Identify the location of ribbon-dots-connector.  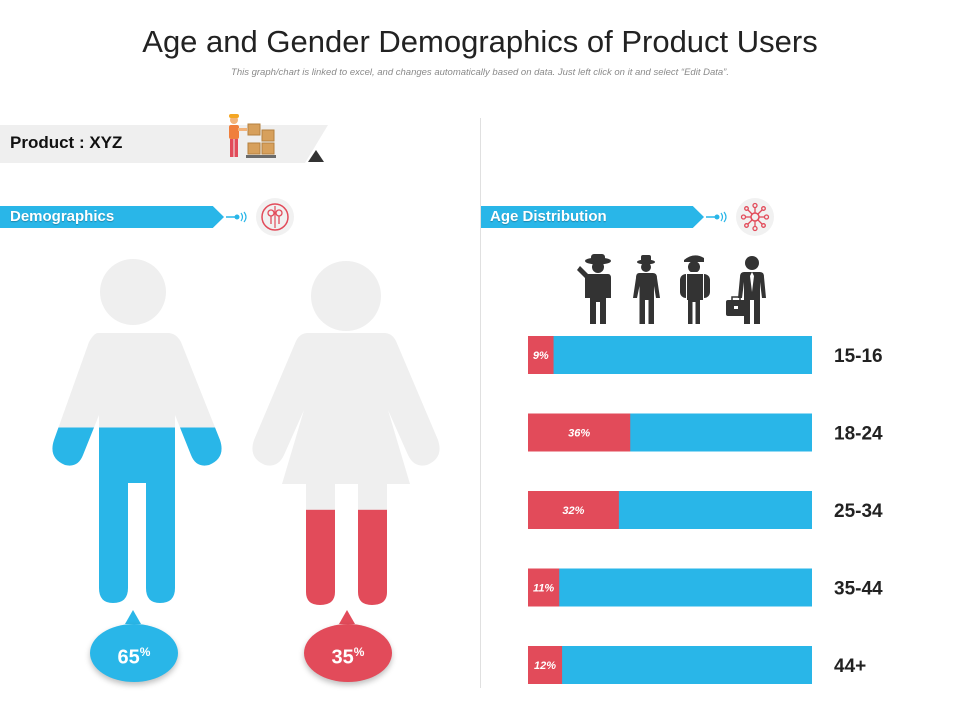
(236, 217).